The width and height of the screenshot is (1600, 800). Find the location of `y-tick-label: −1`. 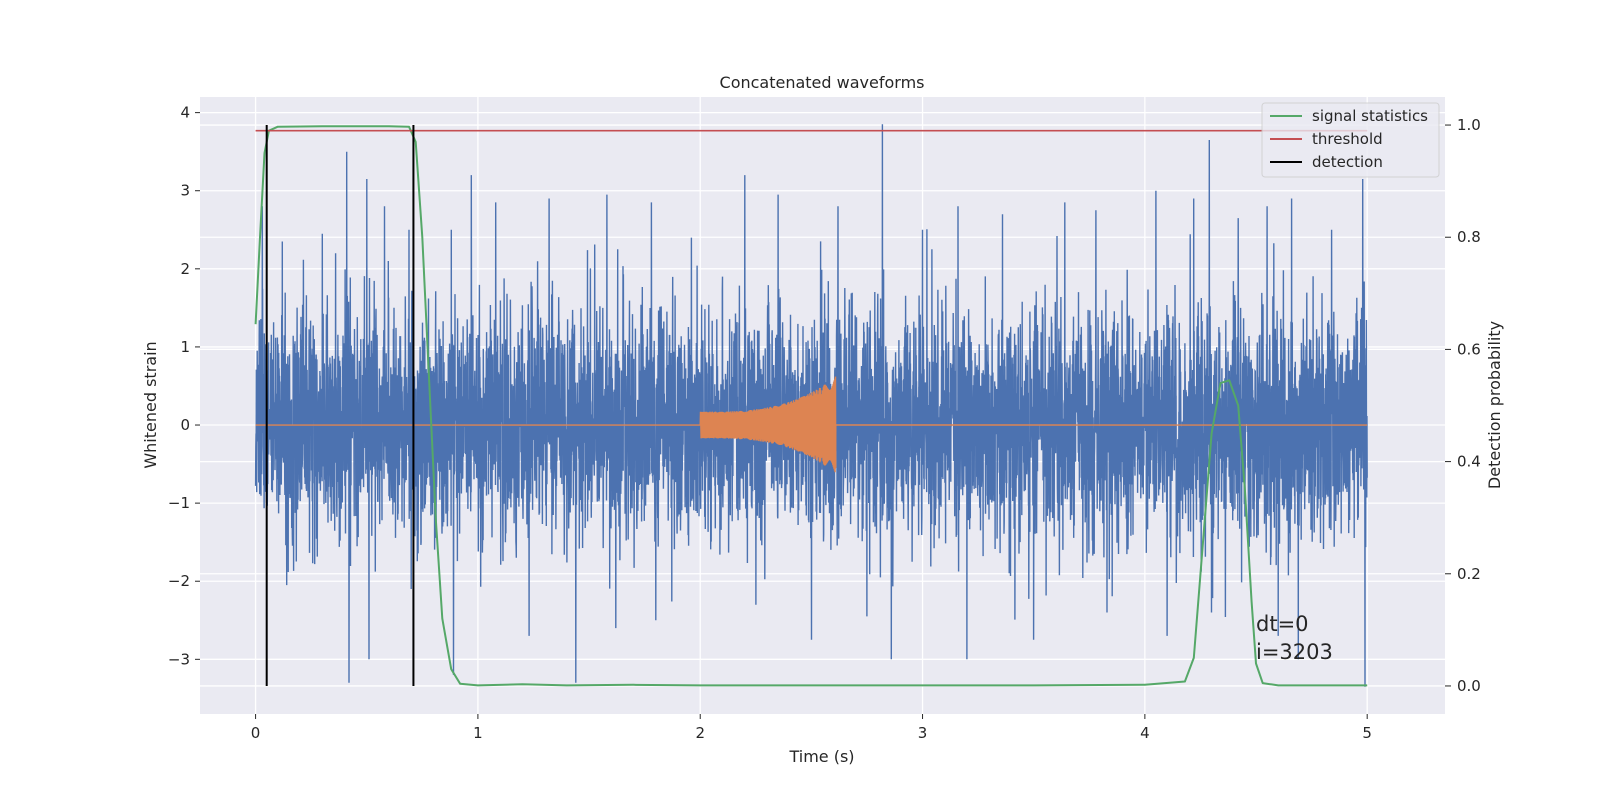

y-tick-label: −1 is located at coordinates (179, 503).